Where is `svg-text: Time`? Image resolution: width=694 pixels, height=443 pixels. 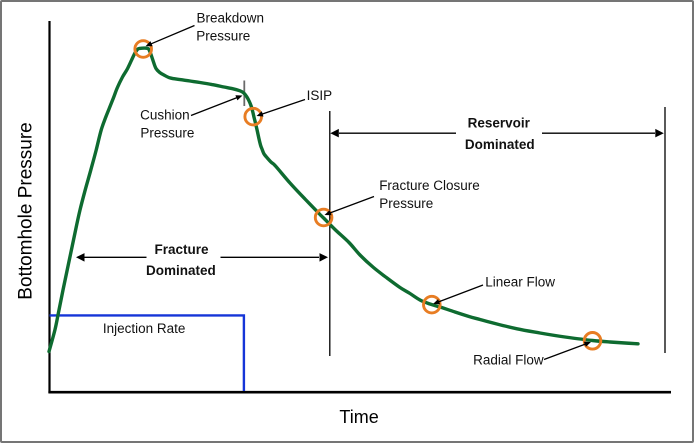
svg-text: Time is located at coordinates (358, 417).